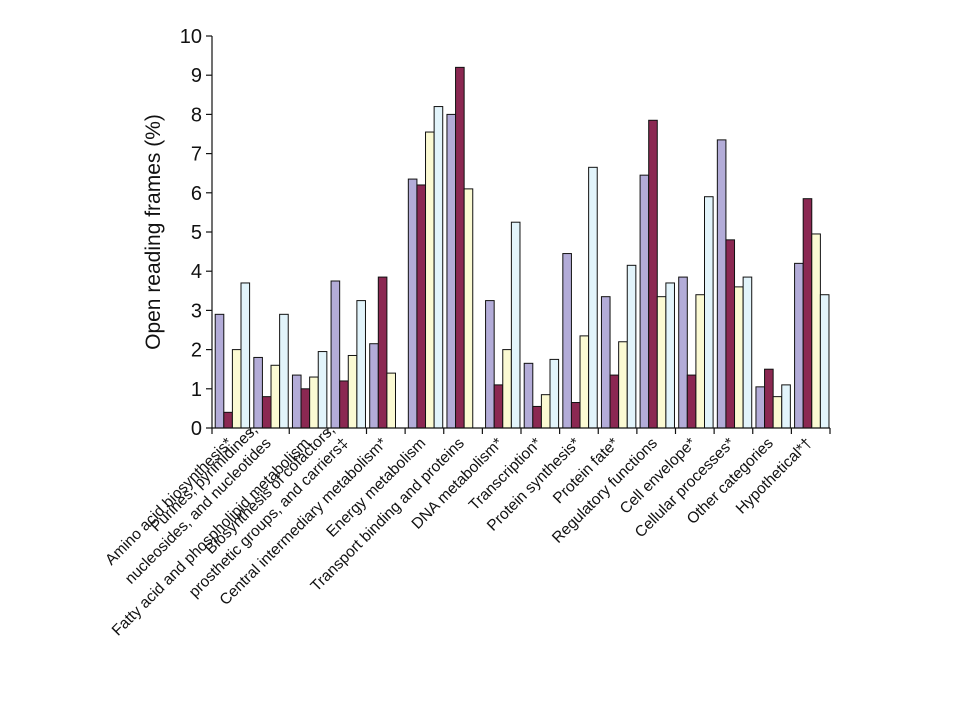 This screenshot has width=960, height=720. What do you see at coordinates (228, 420) in the screenshot?
I see `bar-s2-c1` at bounding box center [228, 420].